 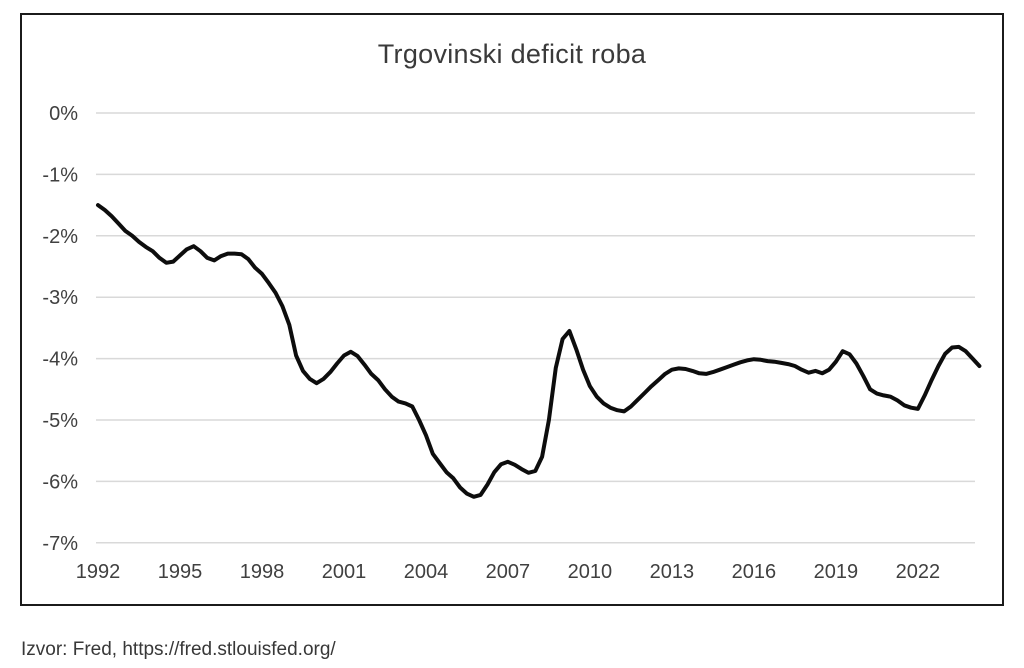 I want to click on y-tick-label: -7%, so click(x=60, y=544).